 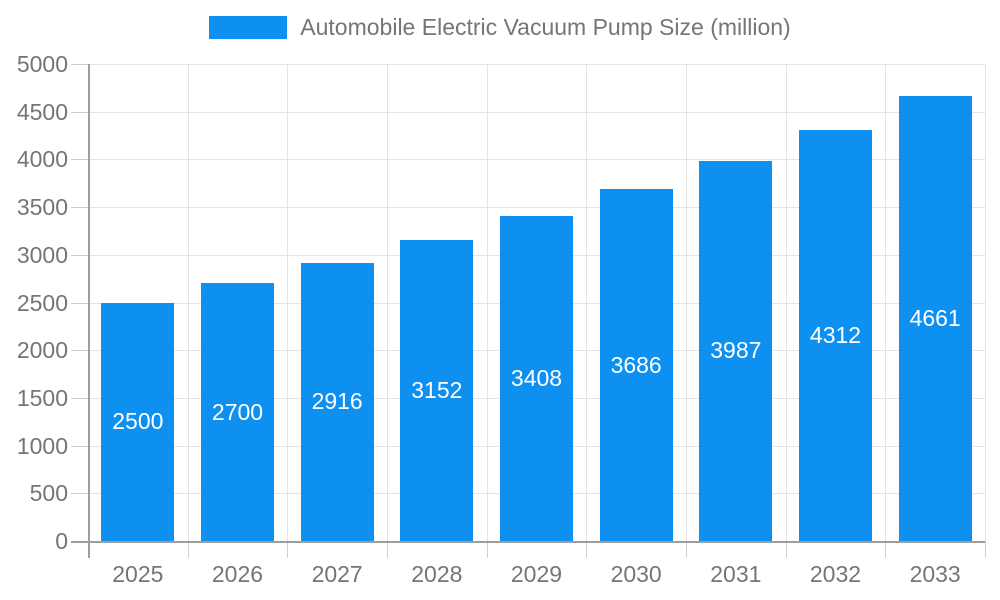 I want to click on bar-value-label: 3686, so click(x=636, y=364).